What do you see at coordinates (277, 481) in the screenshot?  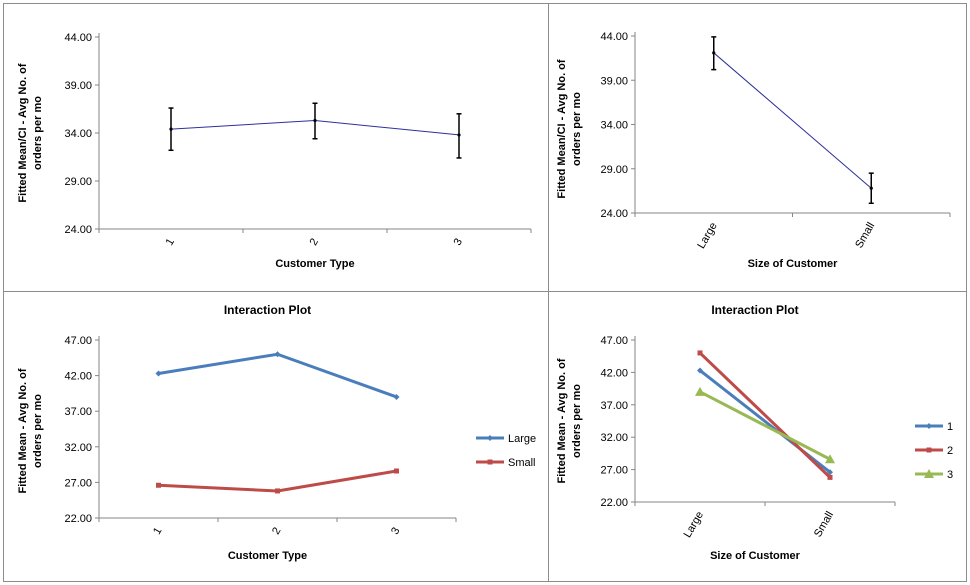 I see `series-line-Small` at bounding box center [277, 481].